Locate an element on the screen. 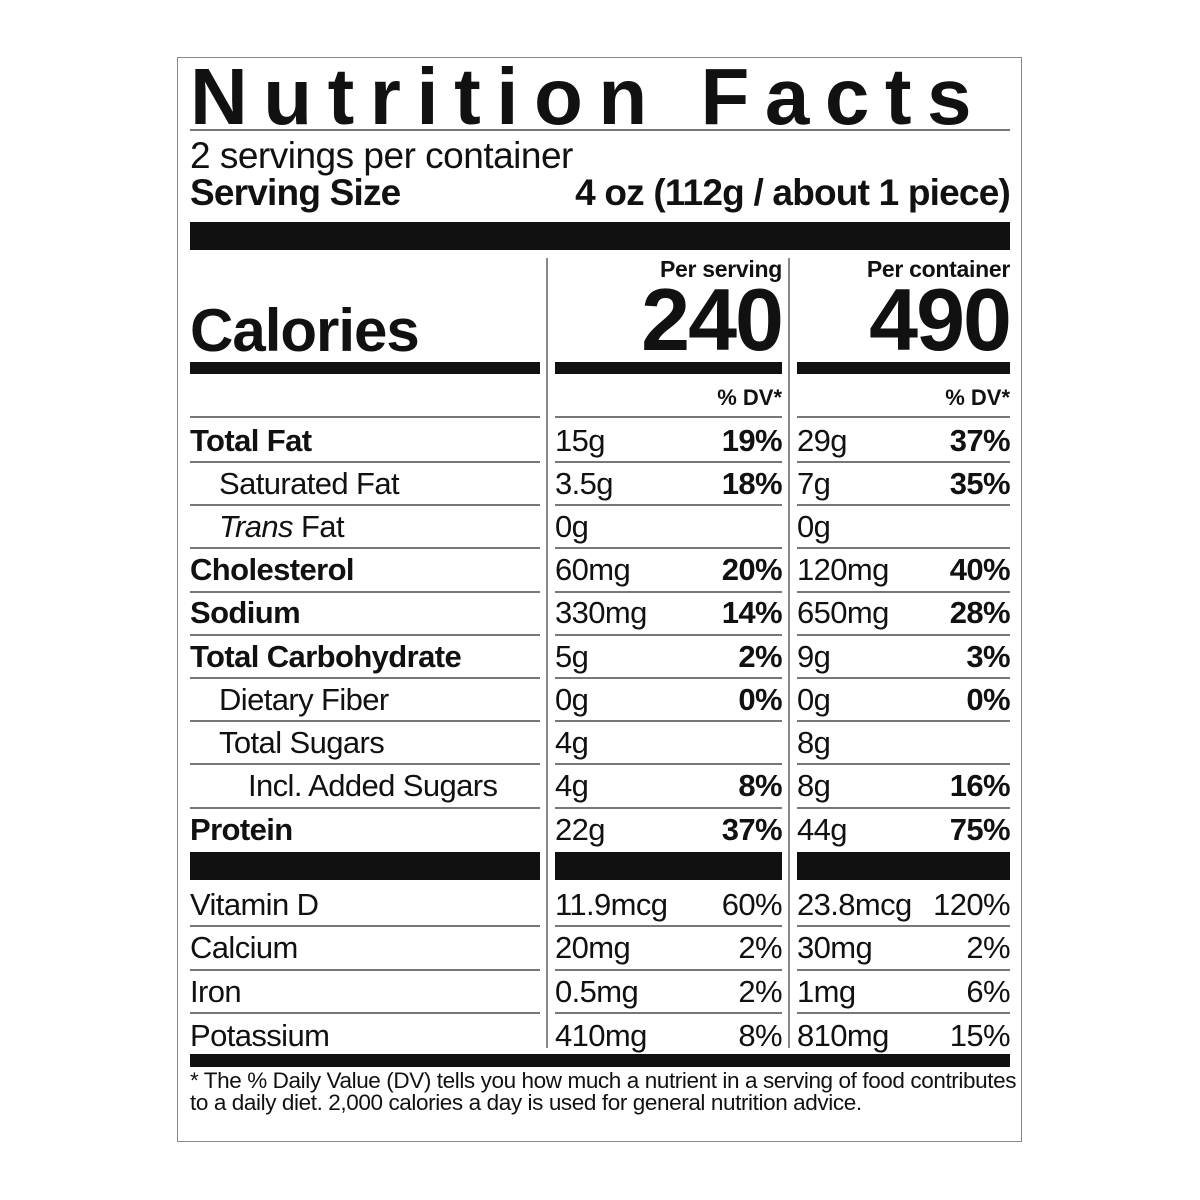 The image size is (1200, 1200). nutrient-name: Vitamin D is located at coordinates (254, 904).